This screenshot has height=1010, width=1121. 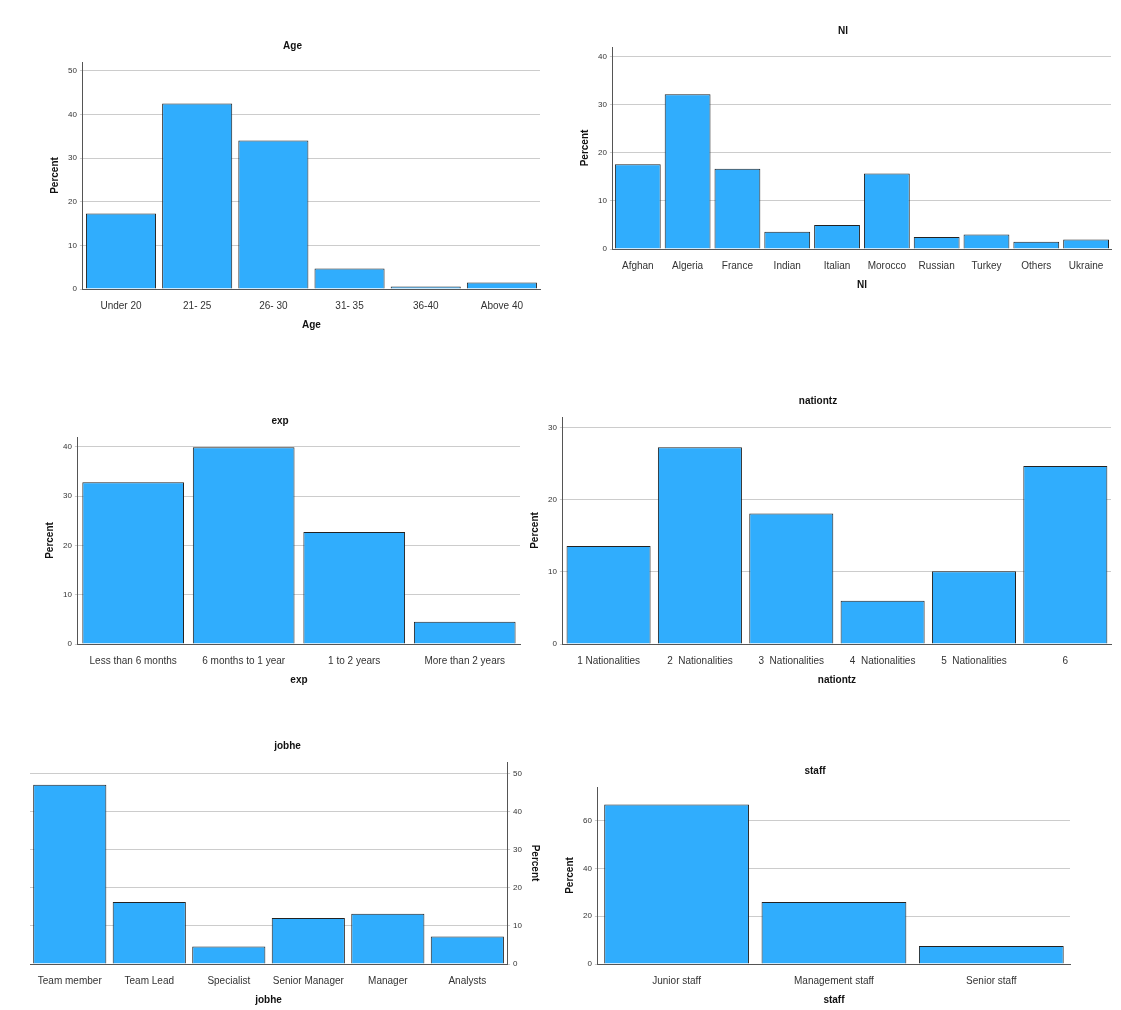 What do you see at coordinates (354, 660) in the screenshot?
I see `x-tick-label: 1 to 2 years` at bounding box center [354, 660].